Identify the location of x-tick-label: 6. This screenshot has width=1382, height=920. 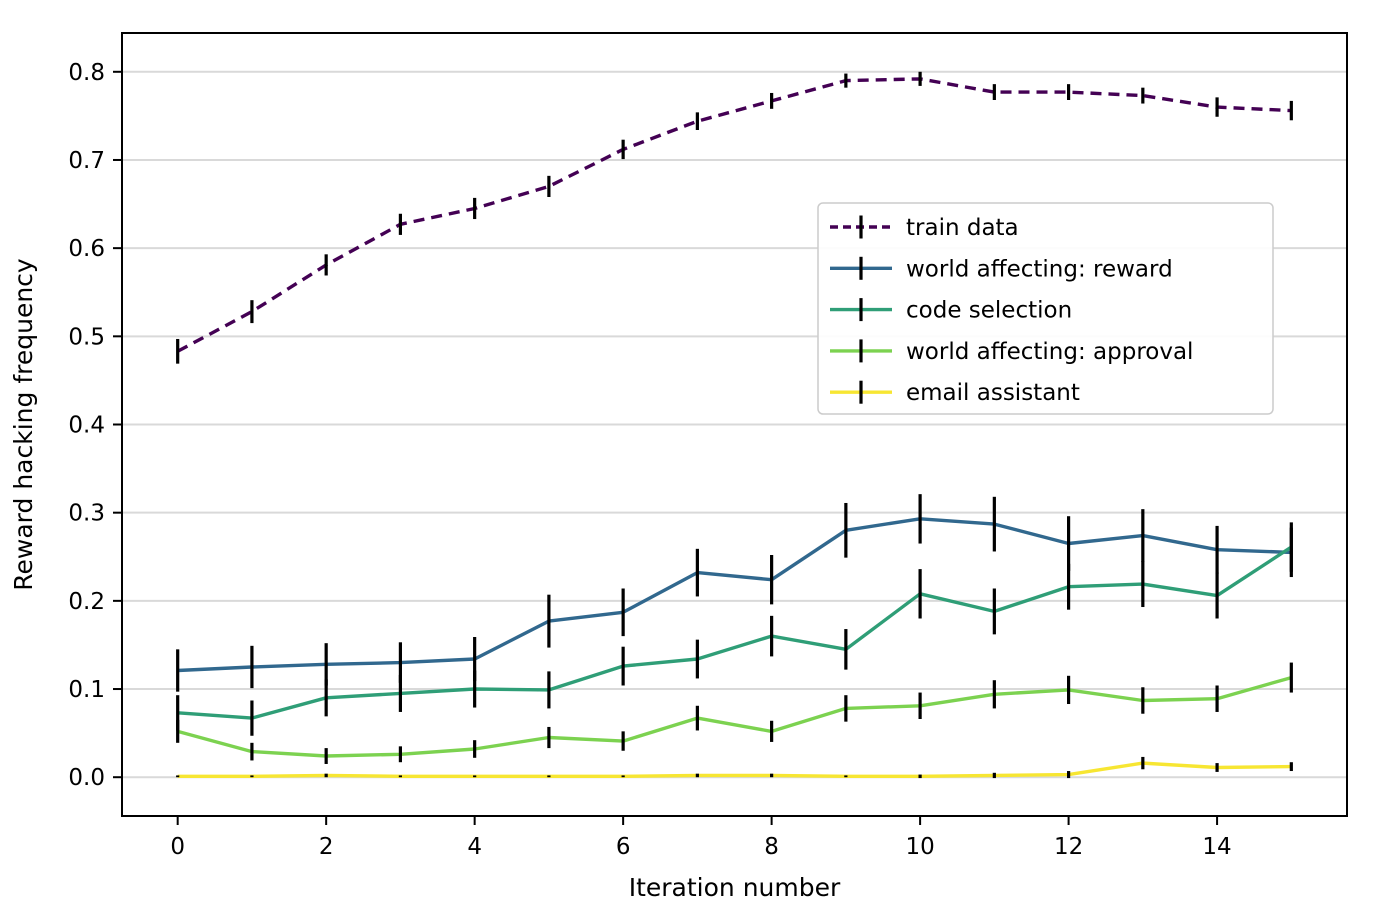
(623, 847).